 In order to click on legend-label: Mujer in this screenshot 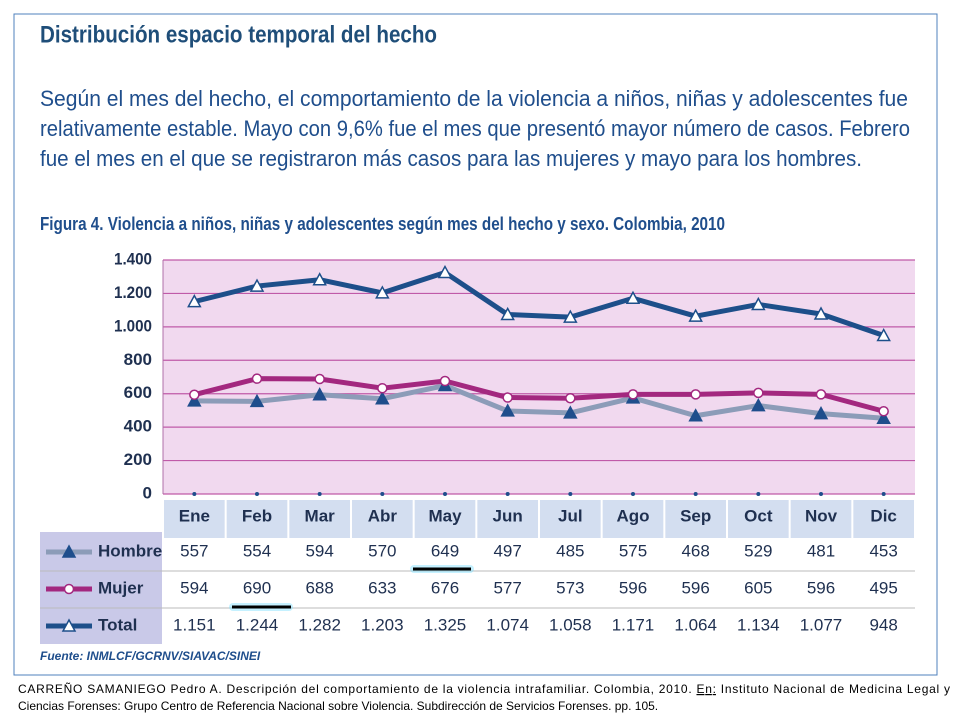, I will do `click(121, 587)`.